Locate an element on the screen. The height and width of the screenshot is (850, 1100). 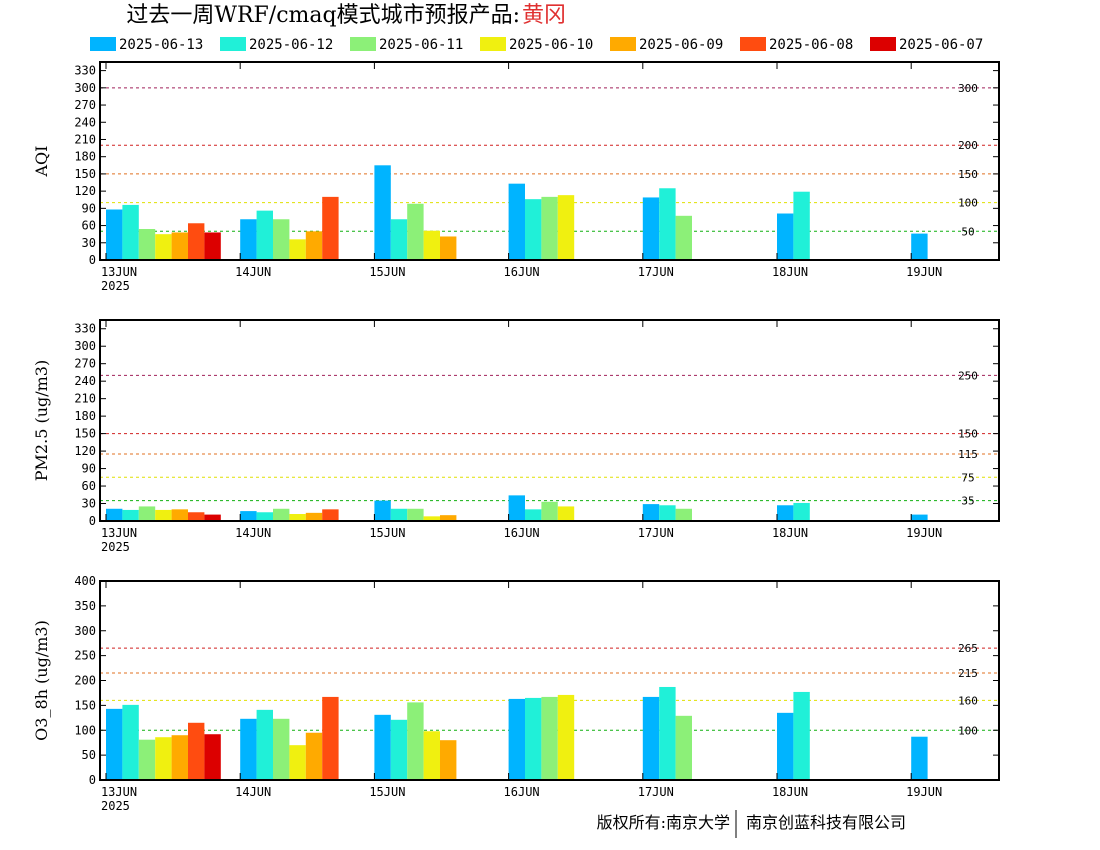
bar-2025-06-12-16JUN is located at coordinates (533, 515).